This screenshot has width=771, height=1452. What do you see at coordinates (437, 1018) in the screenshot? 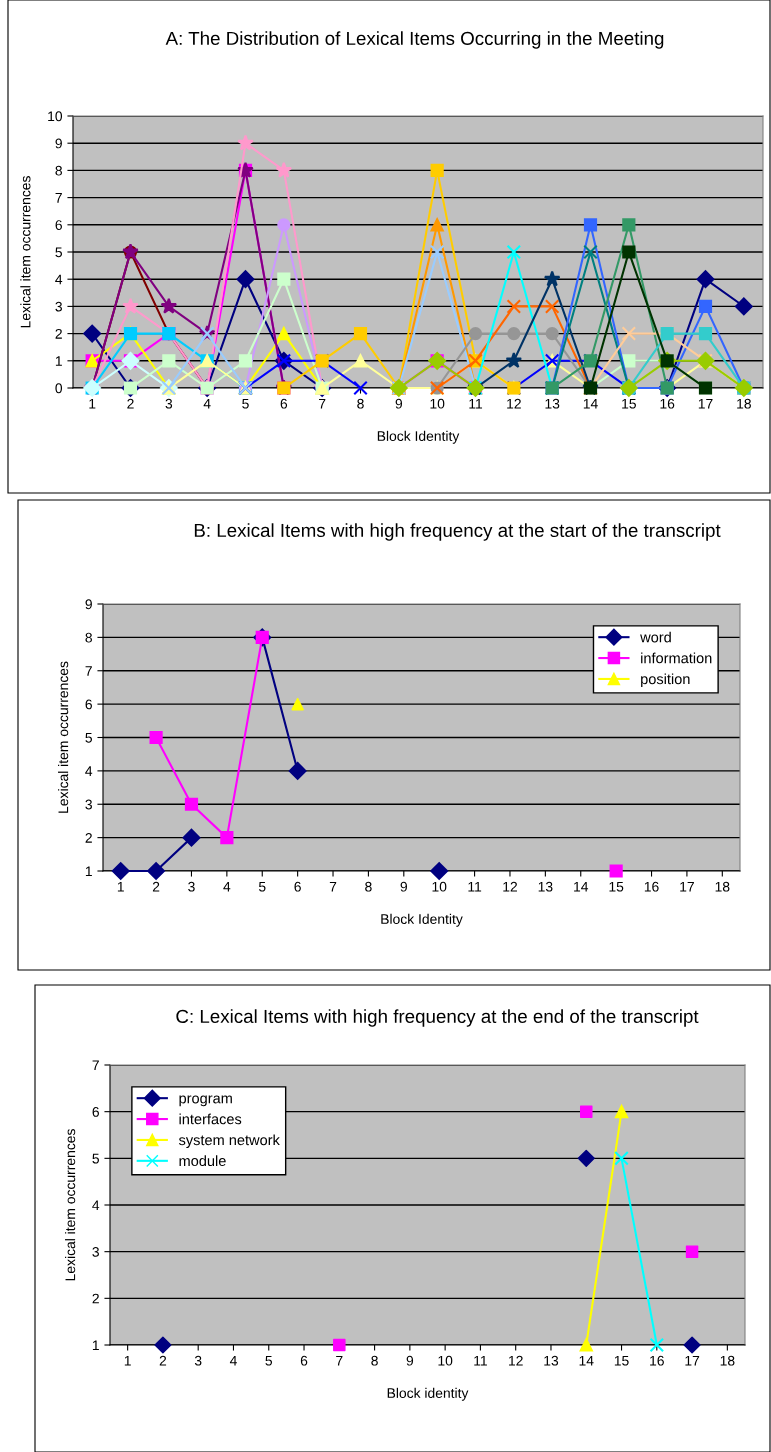
I see `chart-title: C: Lexical Items with high frequency at the end of the transcript` at bounding box center [437, 1018].